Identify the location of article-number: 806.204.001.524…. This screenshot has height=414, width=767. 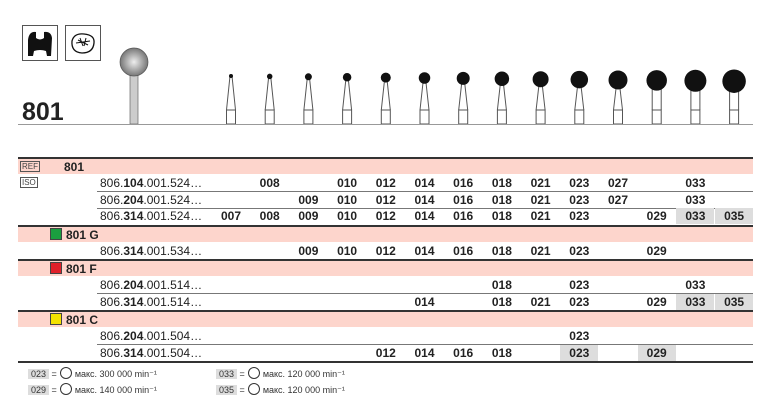
(151, 199).